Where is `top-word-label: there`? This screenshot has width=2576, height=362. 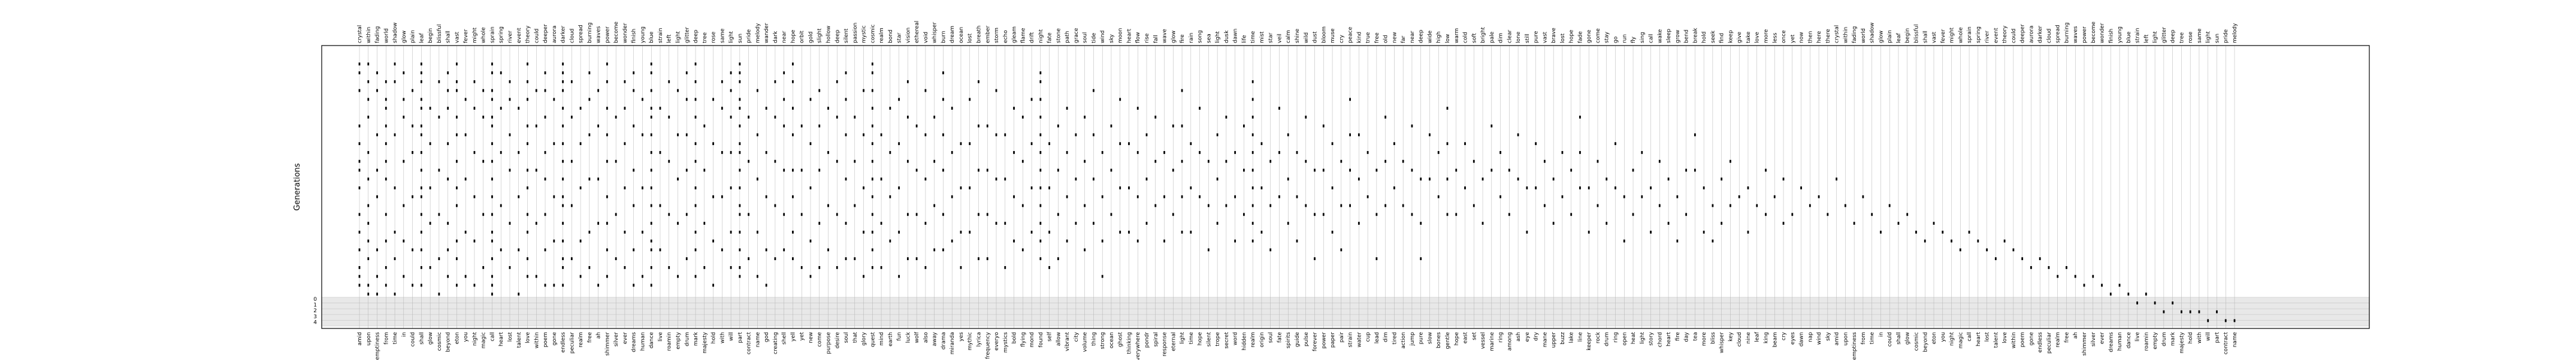
top-word-label: there is located at coordinates (1828, 36).